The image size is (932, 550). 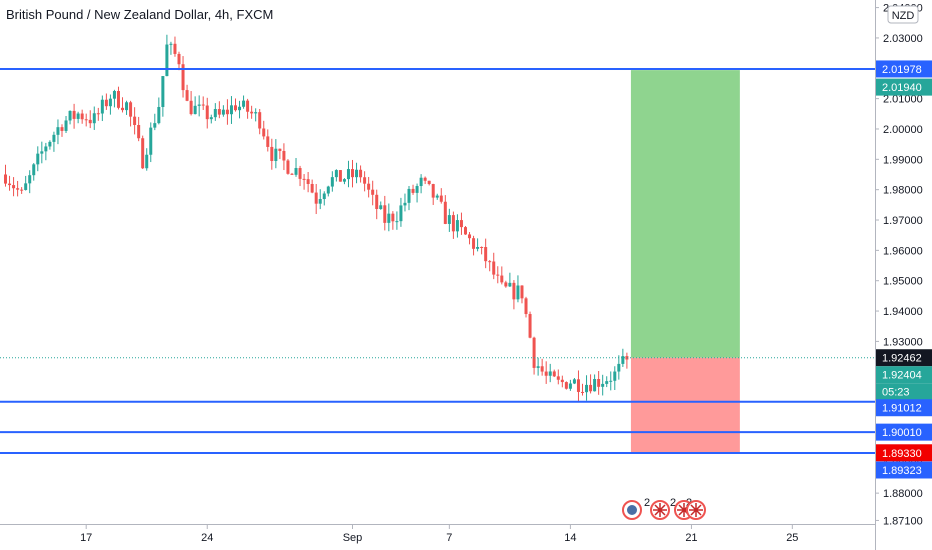 What do you see at coordinates (896, 393) in the screenshot?
I see `bar-countdown-badge: 05:23` at bounding box center [896, 393].